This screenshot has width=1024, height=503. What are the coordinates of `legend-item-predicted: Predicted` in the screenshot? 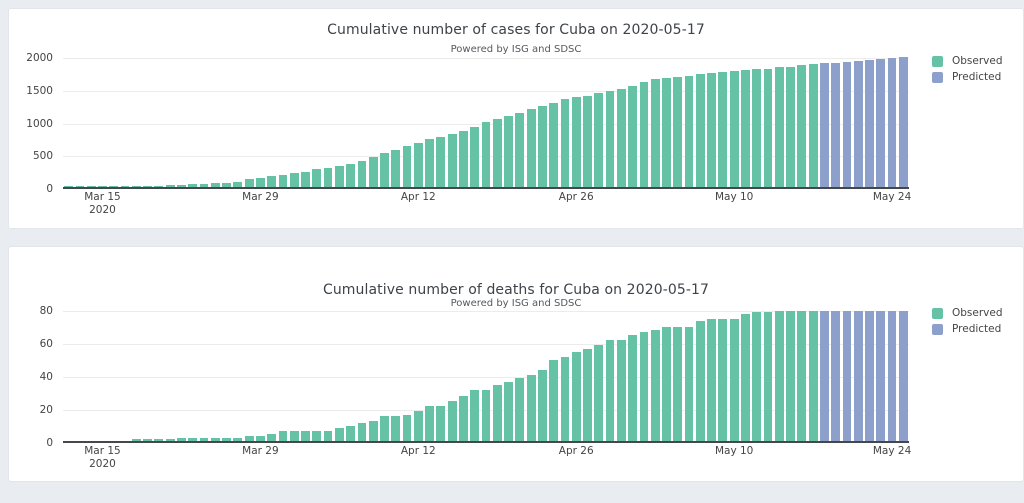 It's located at (977, 77).